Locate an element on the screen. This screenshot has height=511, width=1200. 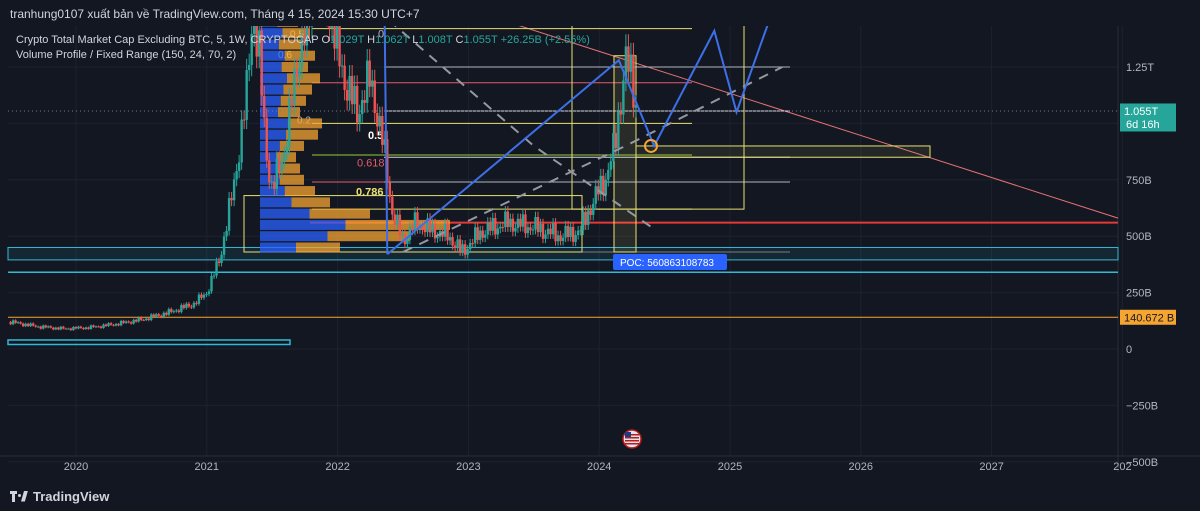
x-tick-label: 202 is located at coordinates (1122, 467).